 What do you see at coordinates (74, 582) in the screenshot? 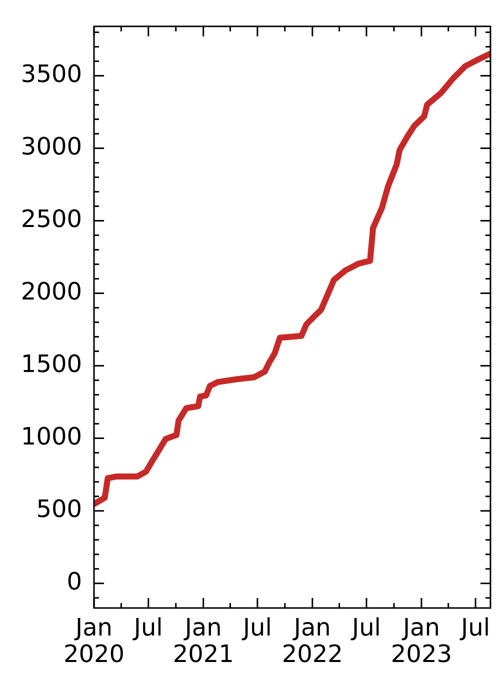
I see `y-tick-label: 0` at bounding box center [74, 582].